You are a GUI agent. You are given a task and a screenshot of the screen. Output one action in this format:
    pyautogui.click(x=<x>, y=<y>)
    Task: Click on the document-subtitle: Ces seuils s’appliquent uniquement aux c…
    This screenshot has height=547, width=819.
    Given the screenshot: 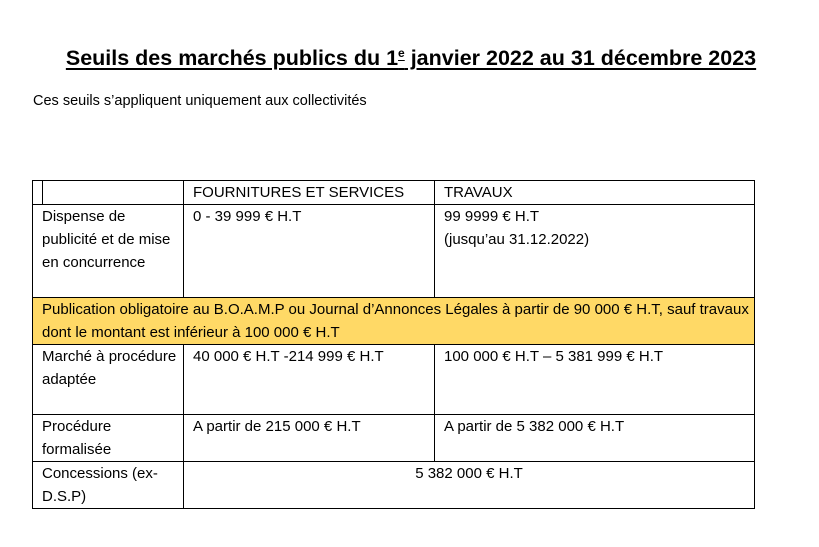 What is the action you would take?
    pyautogui.click(x=200, y=101)
    